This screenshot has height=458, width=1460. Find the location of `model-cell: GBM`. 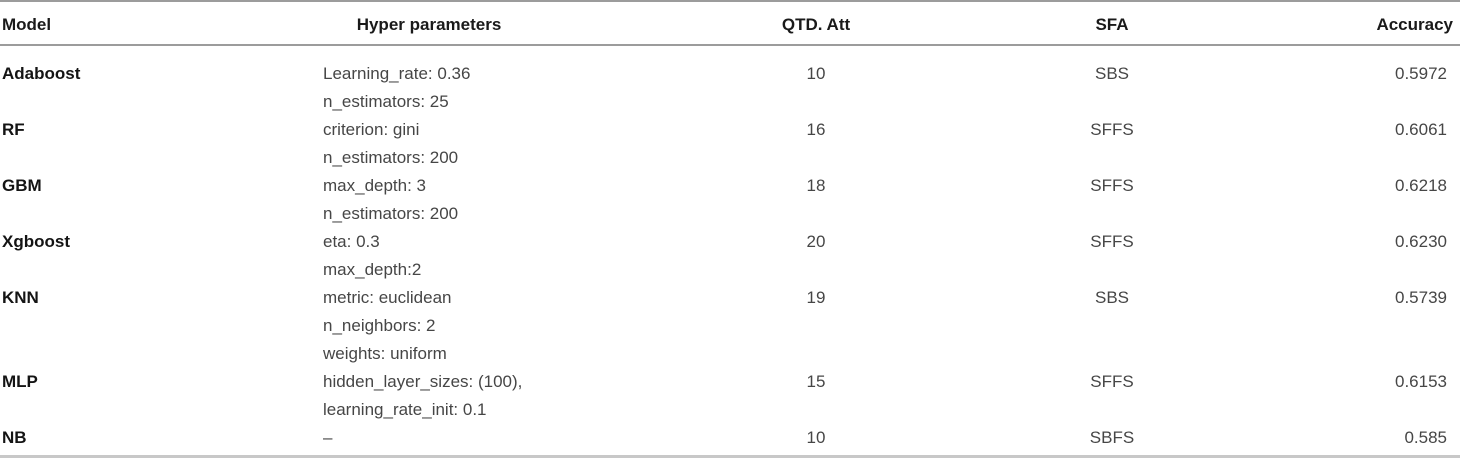

model-cell: GBM is located at coordinates (22, 185).